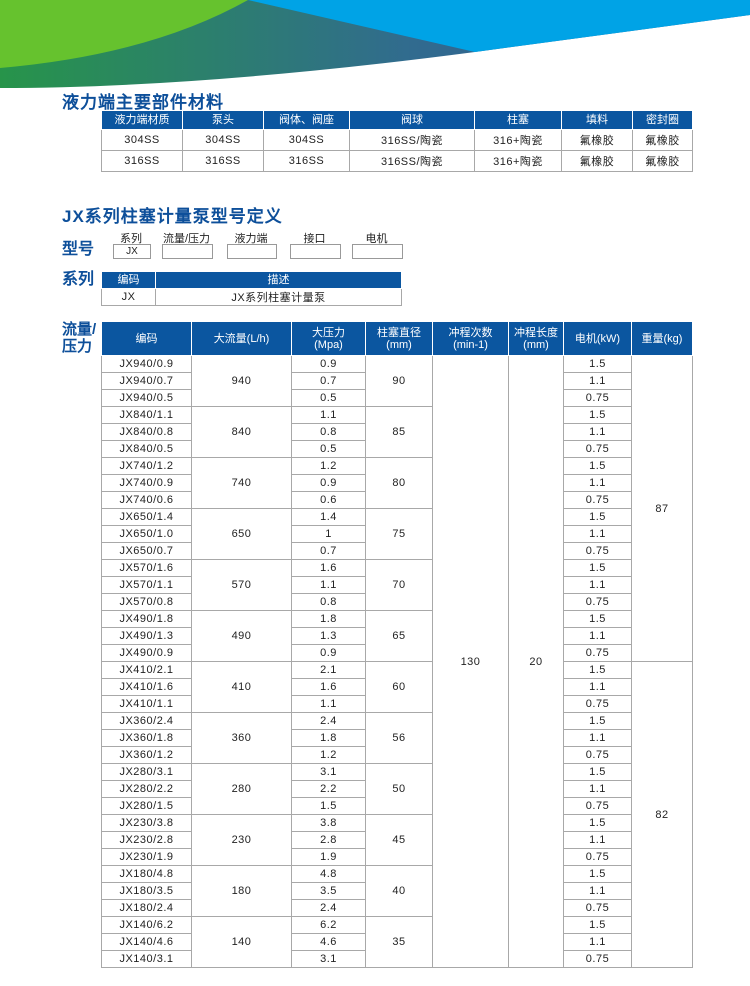 The width and height of the screenshot is (750, 986). What do you see at coordinates (518, 120) in the screenshot?
I see `materials-header: 柱塞` at bounding box center [518, 120].